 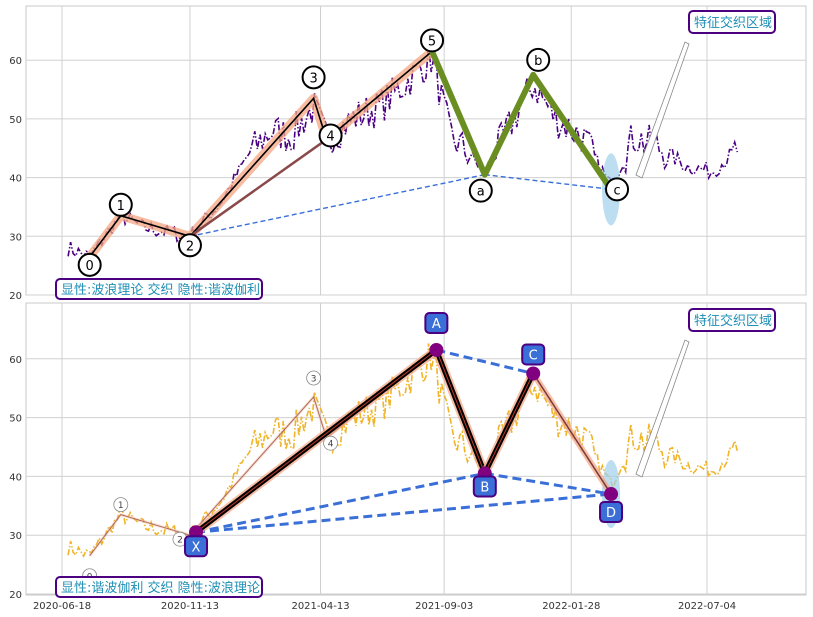 I want to click on wave-label-1: 1, so click(x=120, y=204).